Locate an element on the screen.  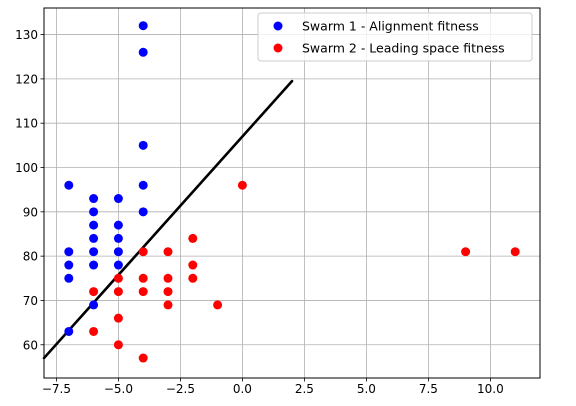
legend-label: Swarm 2 - Leading space fitness is located at coordinates (403, 48).